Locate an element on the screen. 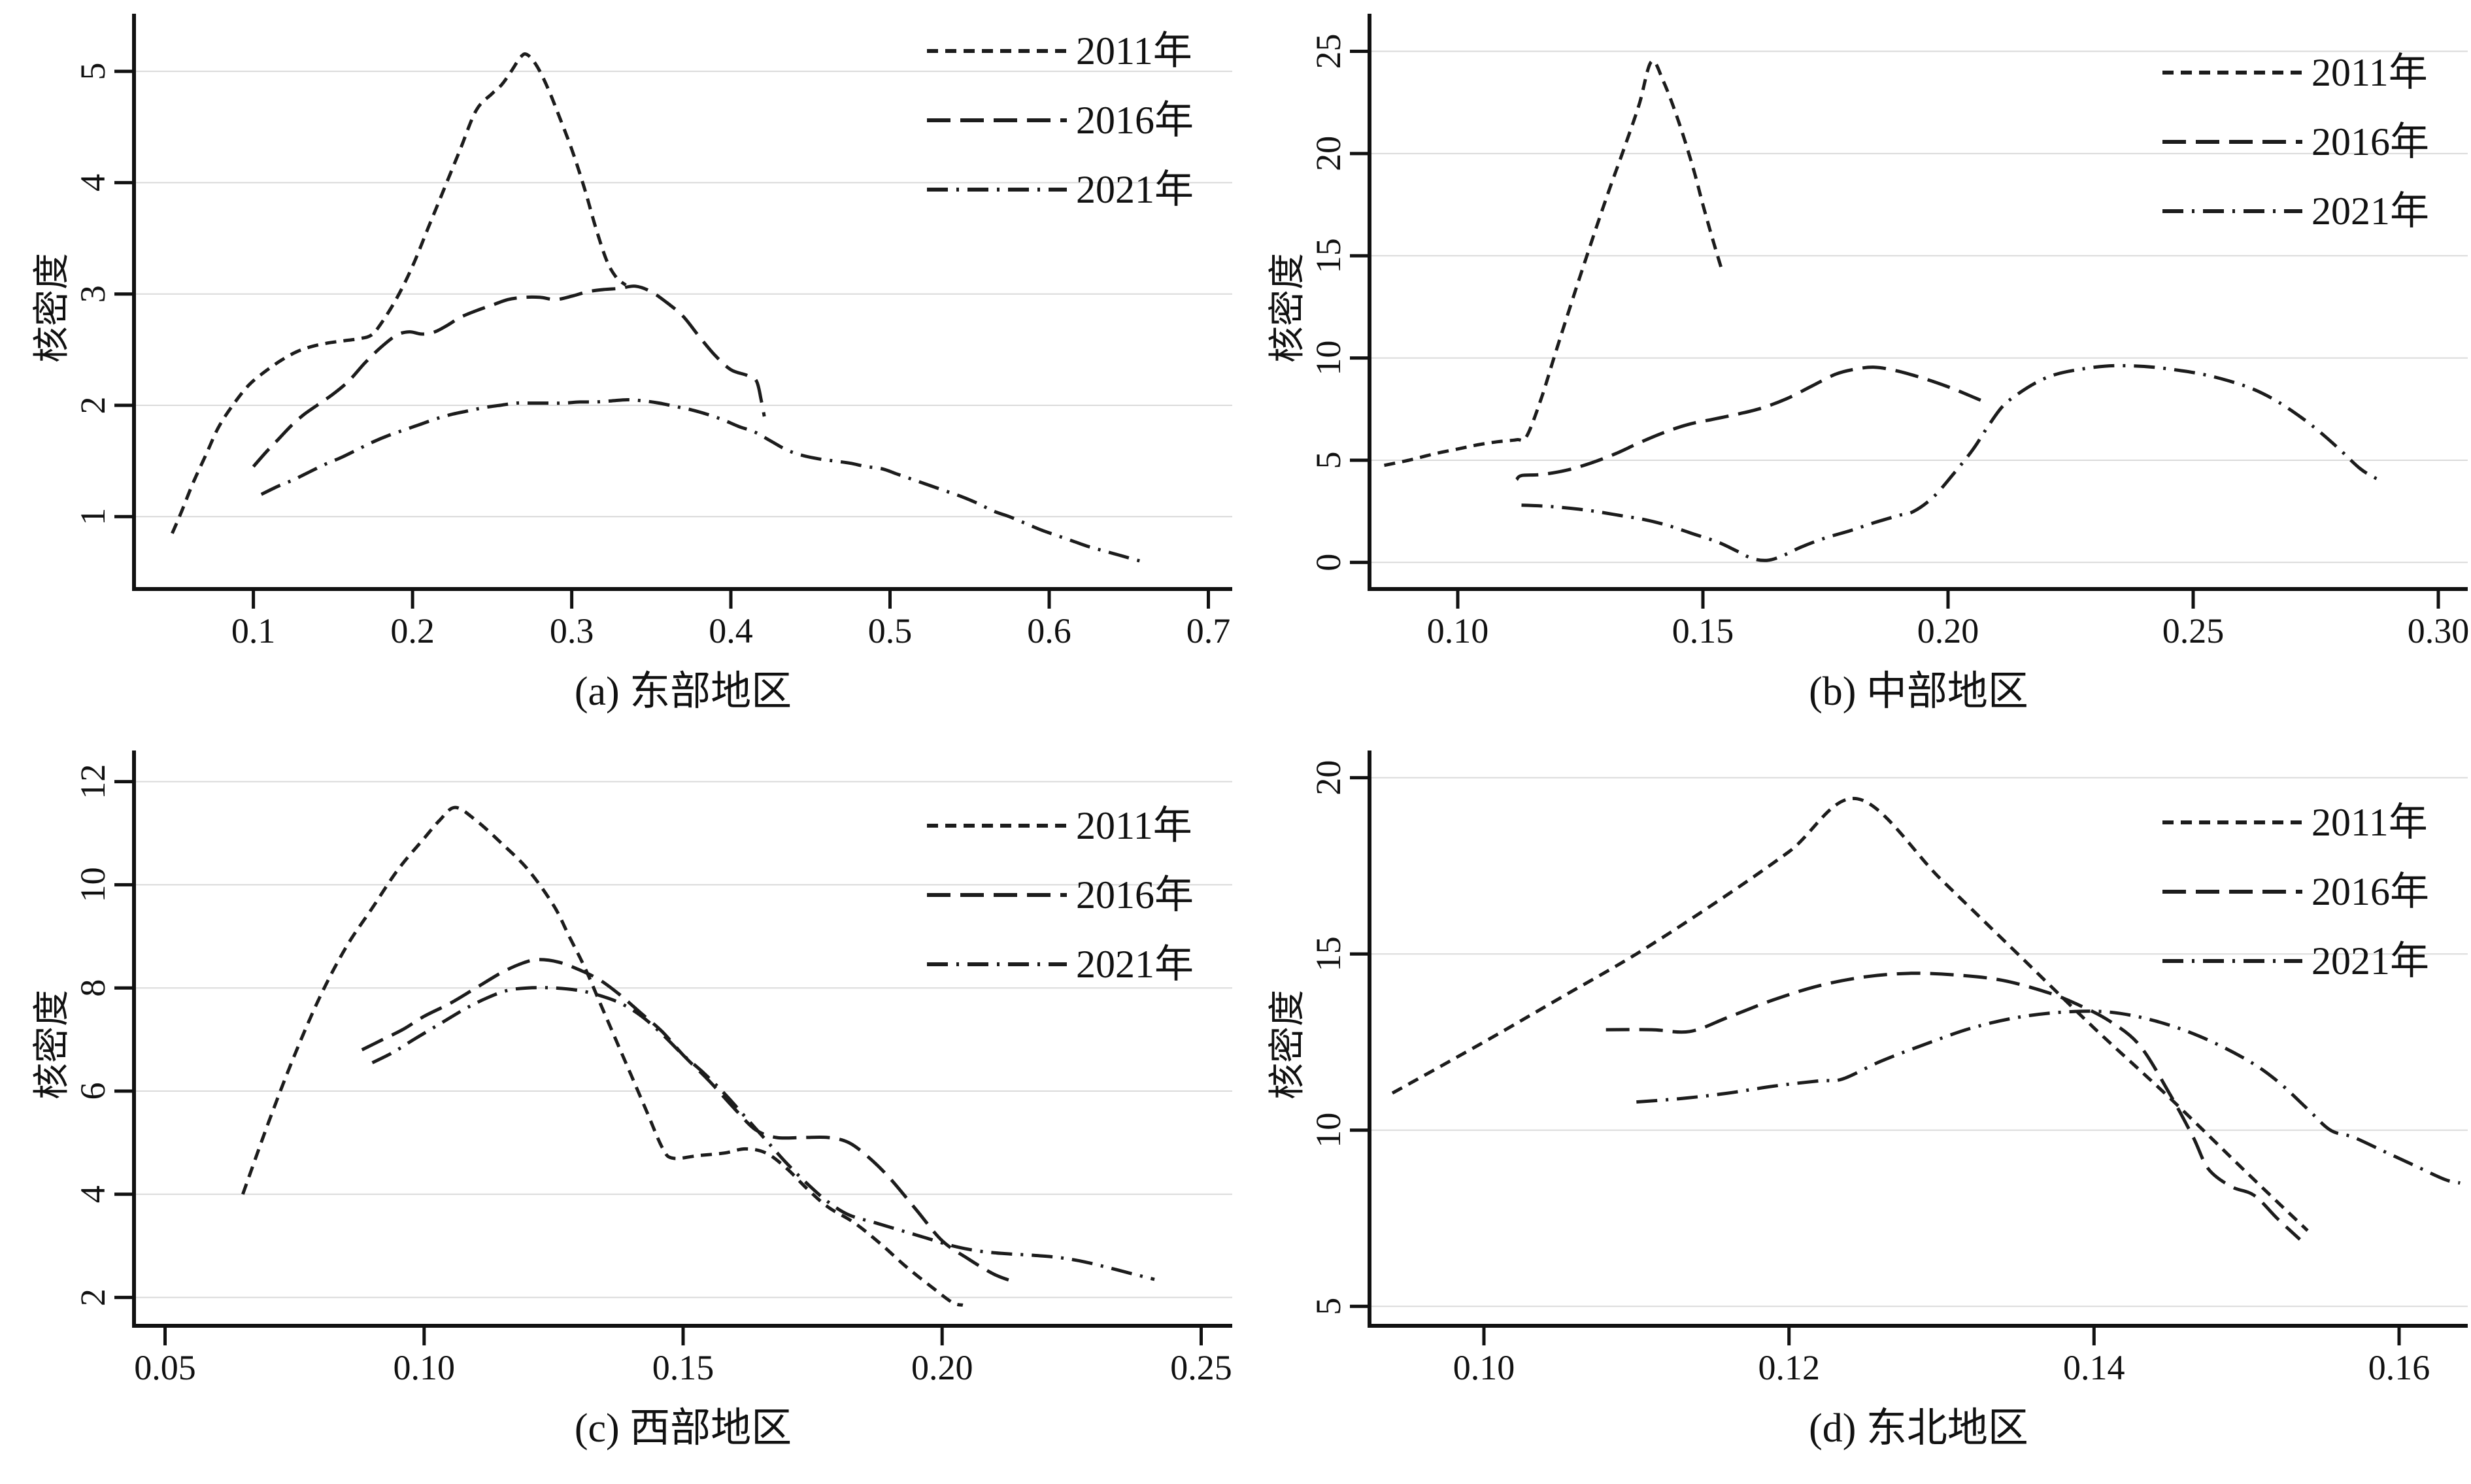 The height and width of the screenshot is (1484, 2471). x-tick-label: 0.5 is located at coordinates (890, 630).